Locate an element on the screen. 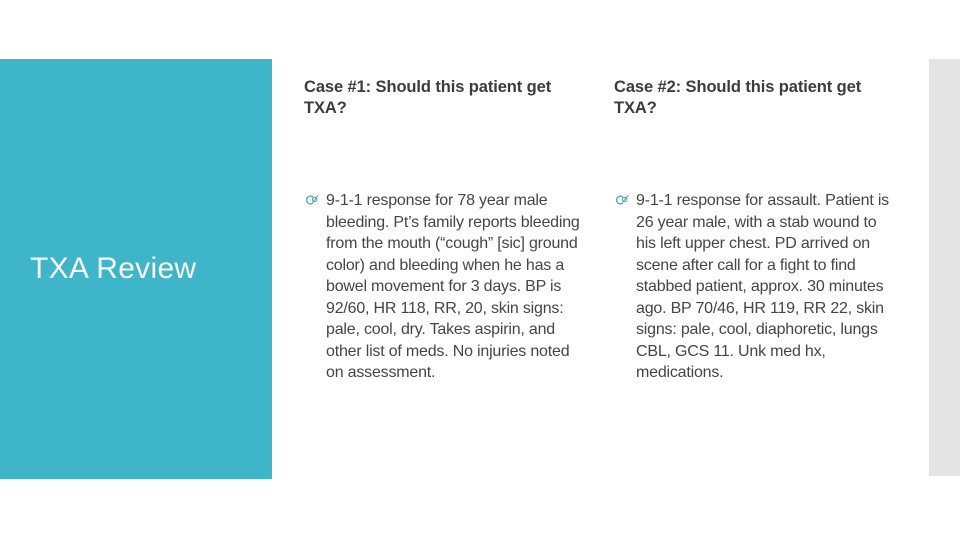 Image resolution: width=960 pixels, height=540 pixels. case-1-heading: Case #1: Should this patient get TXA? is located at coordinates (428, 97).